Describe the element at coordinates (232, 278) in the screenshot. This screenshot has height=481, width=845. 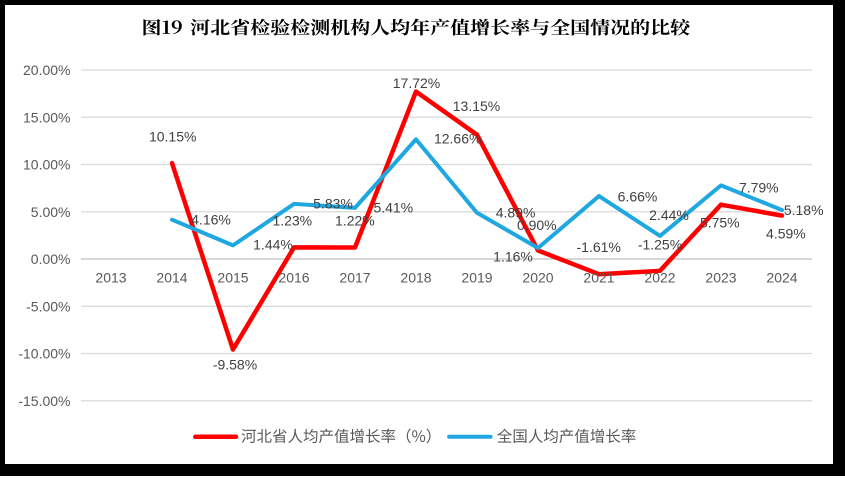
I see `svg-text: 2015` at that location.